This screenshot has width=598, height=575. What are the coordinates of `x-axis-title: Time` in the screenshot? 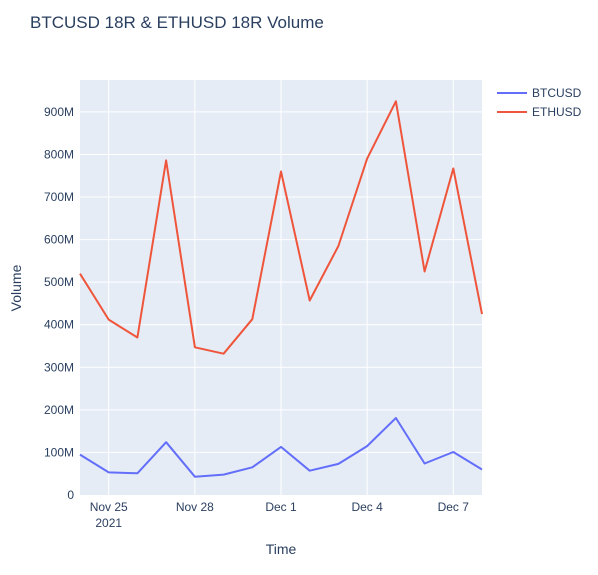 It's located at (281, 549).